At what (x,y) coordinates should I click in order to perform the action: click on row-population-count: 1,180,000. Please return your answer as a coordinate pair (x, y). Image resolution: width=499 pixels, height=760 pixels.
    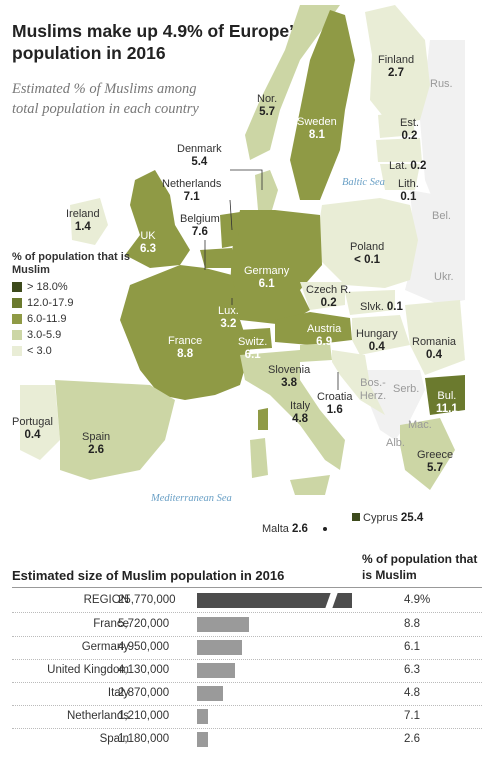
    Looking at the image, I should click on (144, 739).